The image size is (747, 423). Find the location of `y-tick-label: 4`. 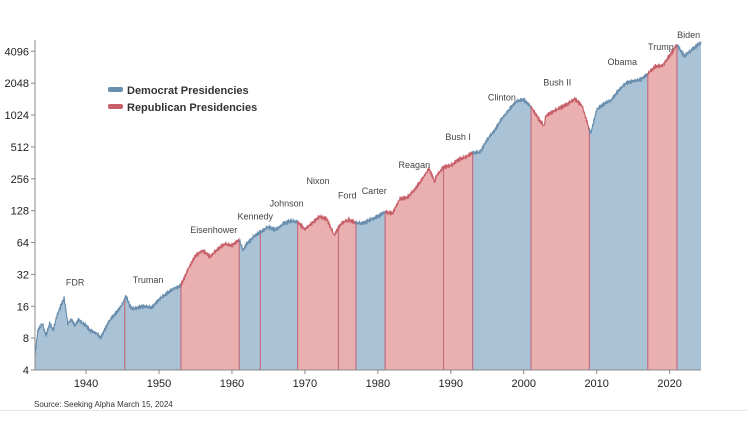

y-tick-label: 4 is located at coordinates (26, 371).